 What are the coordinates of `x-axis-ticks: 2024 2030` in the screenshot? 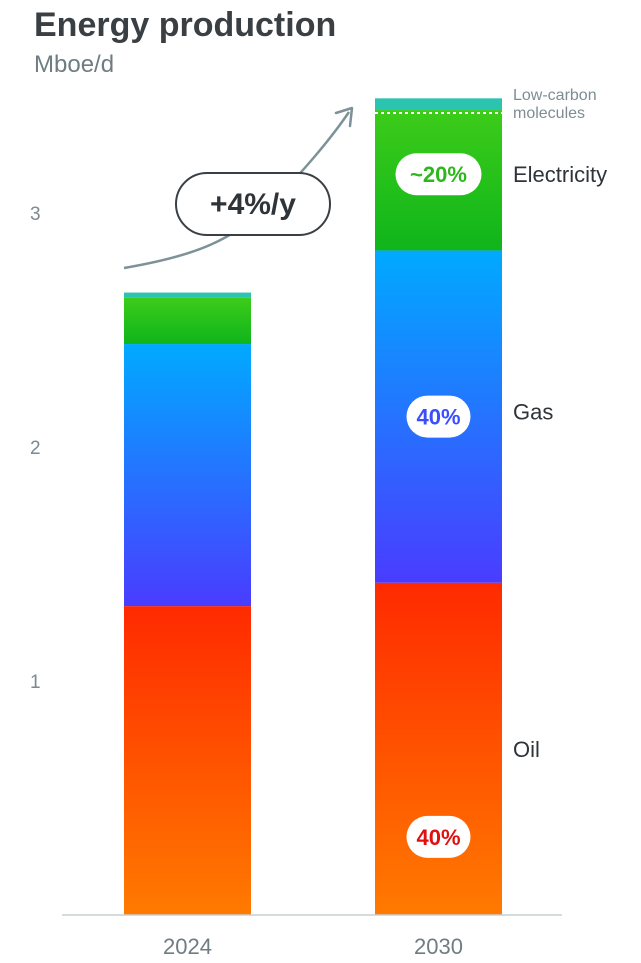 It's located at (313, 946).